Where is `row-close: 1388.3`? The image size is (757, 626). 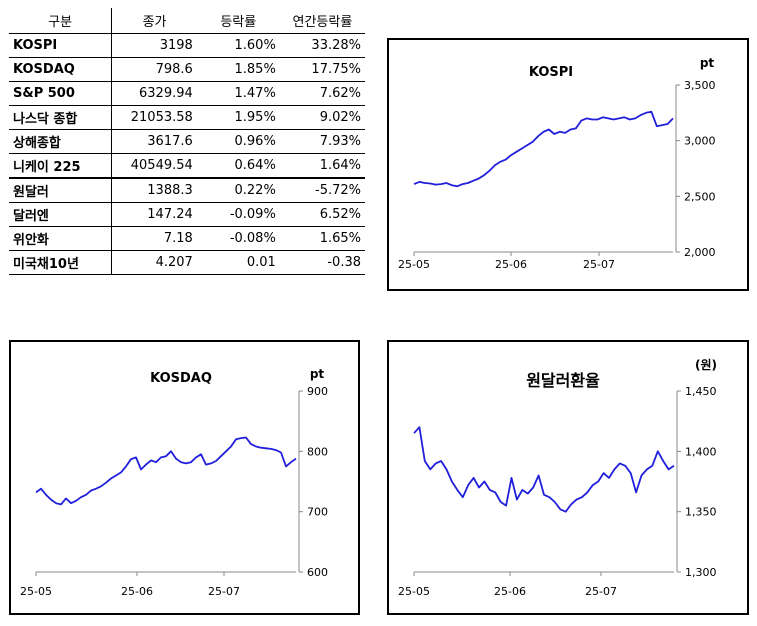
row-close: 1388.3 is located at coordinates (154, 190).